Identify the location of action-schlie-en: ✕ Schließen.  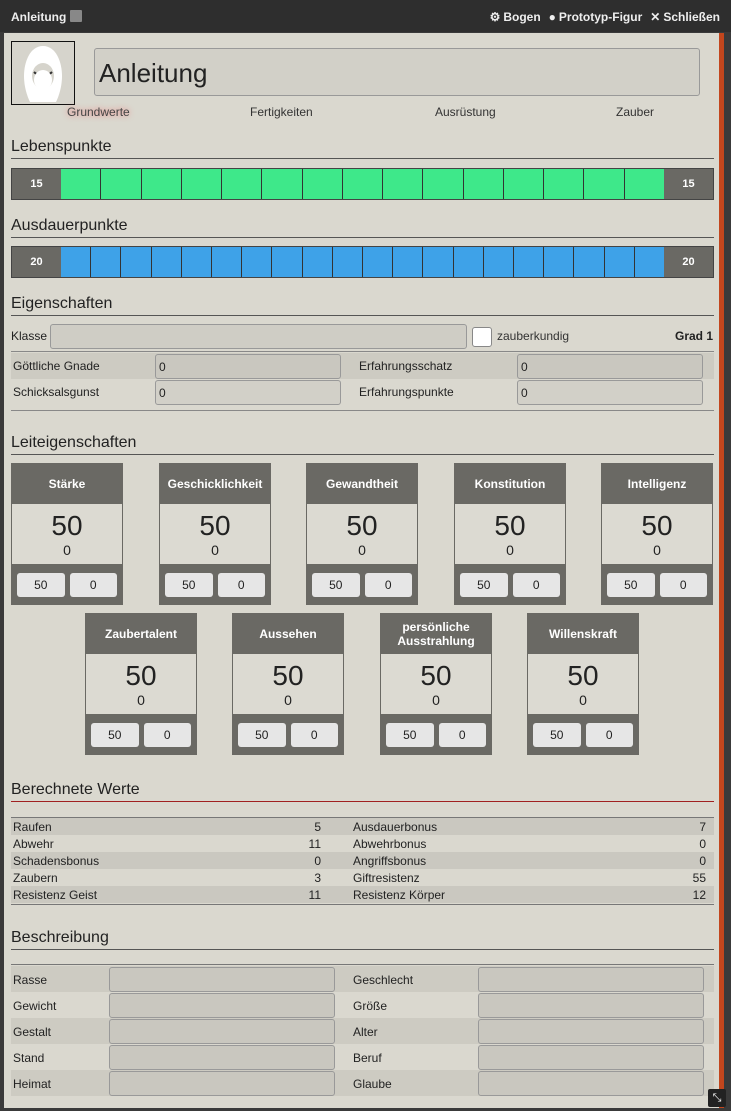
(685, 17).